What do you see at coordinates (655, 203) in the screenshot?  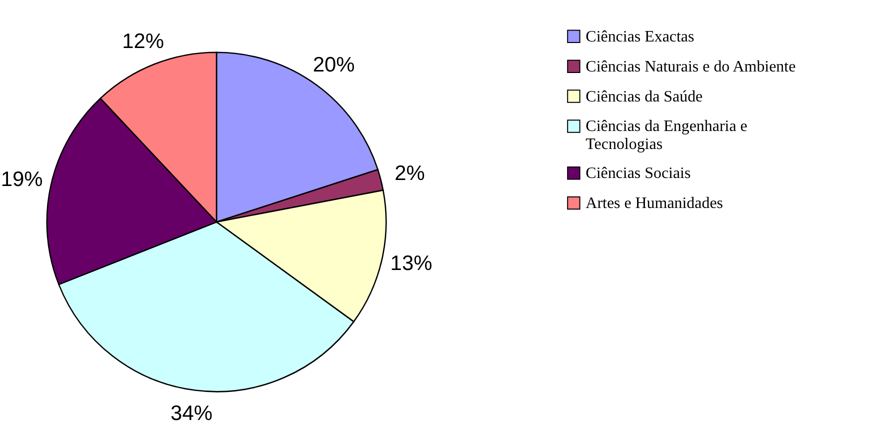 I see `legend-label: Artes e Humanidades` at bounding box center [655, 203].